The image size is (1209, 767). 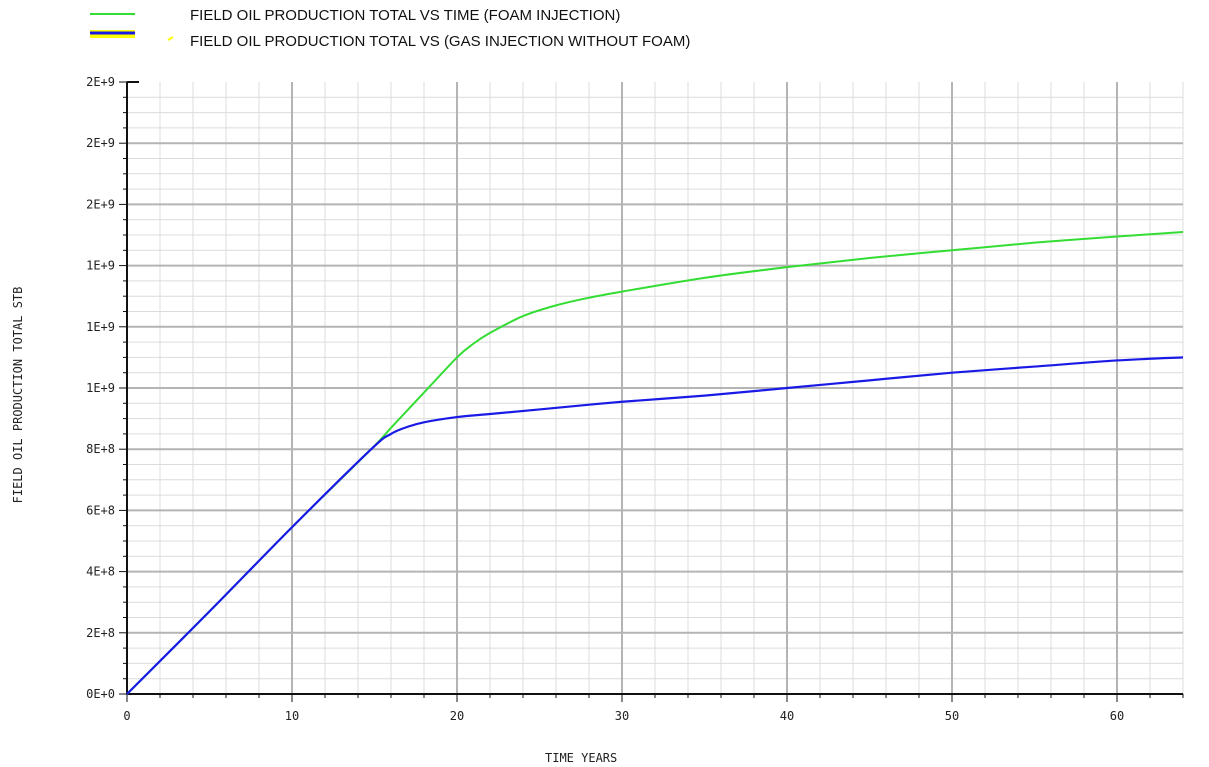 I want to click on x-axis-ticks: 0 10 20 30 40 50 60, so click(x=653, y=708).